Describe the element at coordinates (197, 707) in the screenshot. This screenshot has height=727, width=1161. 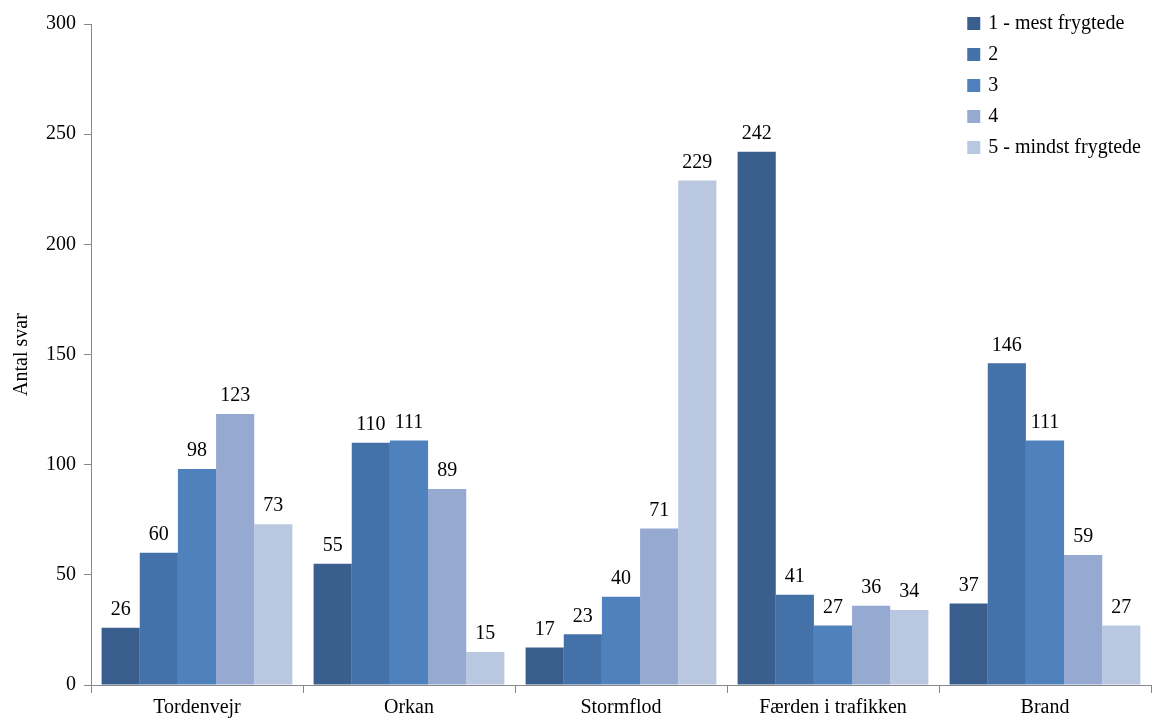
I see `x-tick-label: Tordenvejr` at that location.